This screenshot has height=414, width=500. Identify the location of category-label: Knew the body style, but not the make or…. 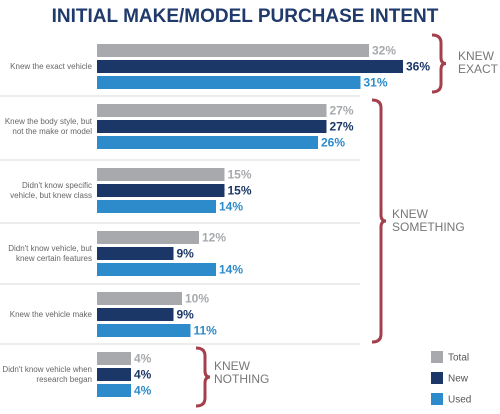
(48, 126).